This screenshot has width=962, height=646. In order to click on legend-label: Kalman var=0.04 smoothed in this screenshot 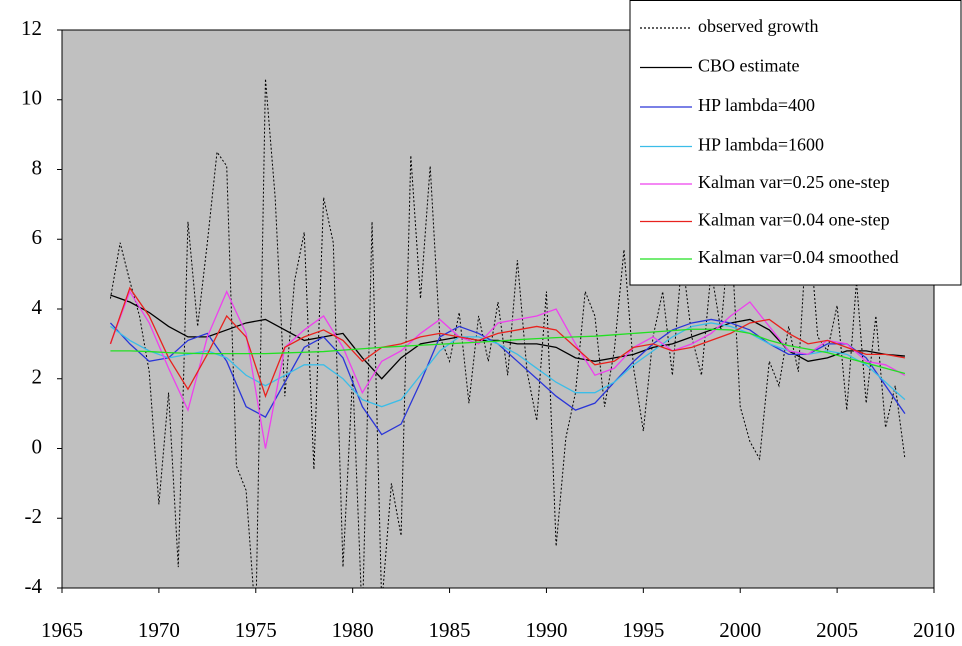, I will do `click(798, 257)`.